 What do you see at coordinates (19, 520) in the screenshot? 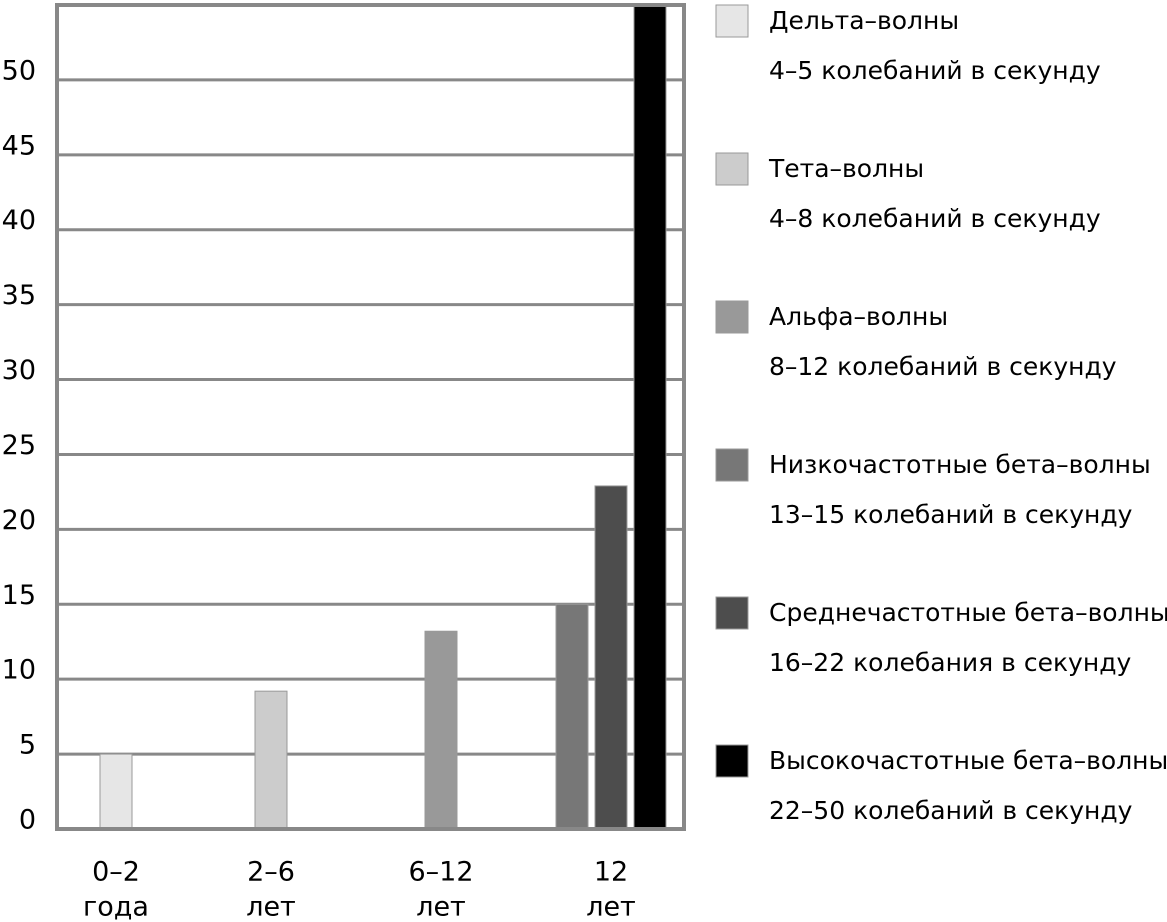
I see `y-tick-label: 20` at bounding box center [19, 520].